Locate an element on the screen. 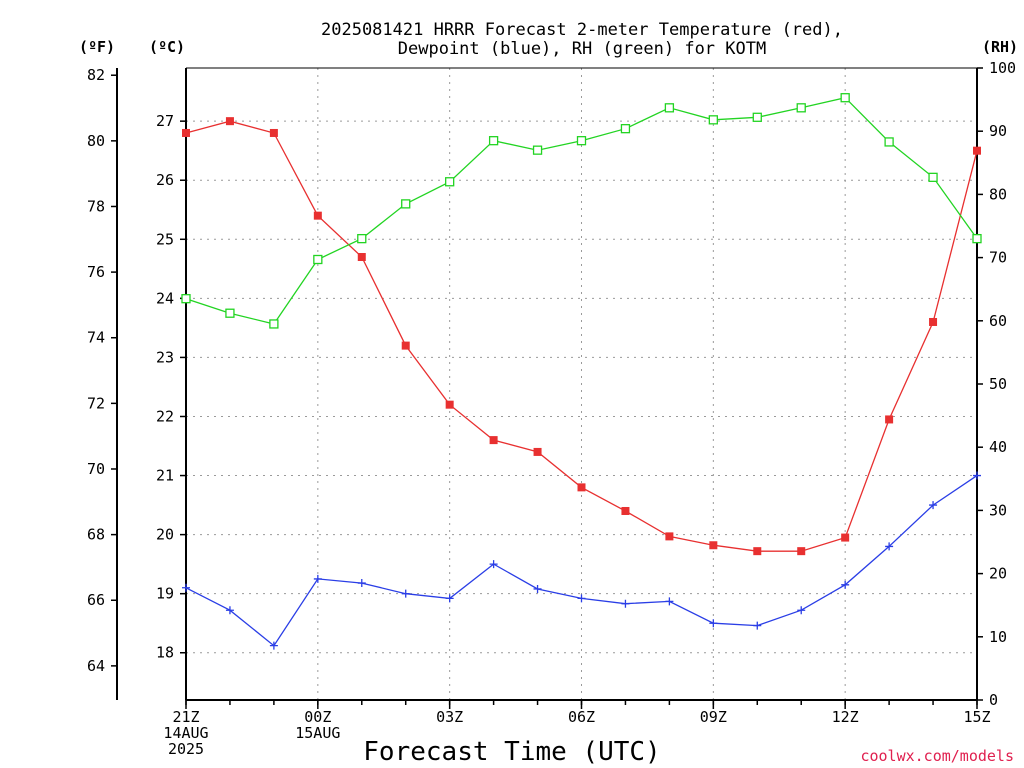 This screenshot has height=768, width=1024. x-tick-label: 2025 is located at coordinates (186, 749).